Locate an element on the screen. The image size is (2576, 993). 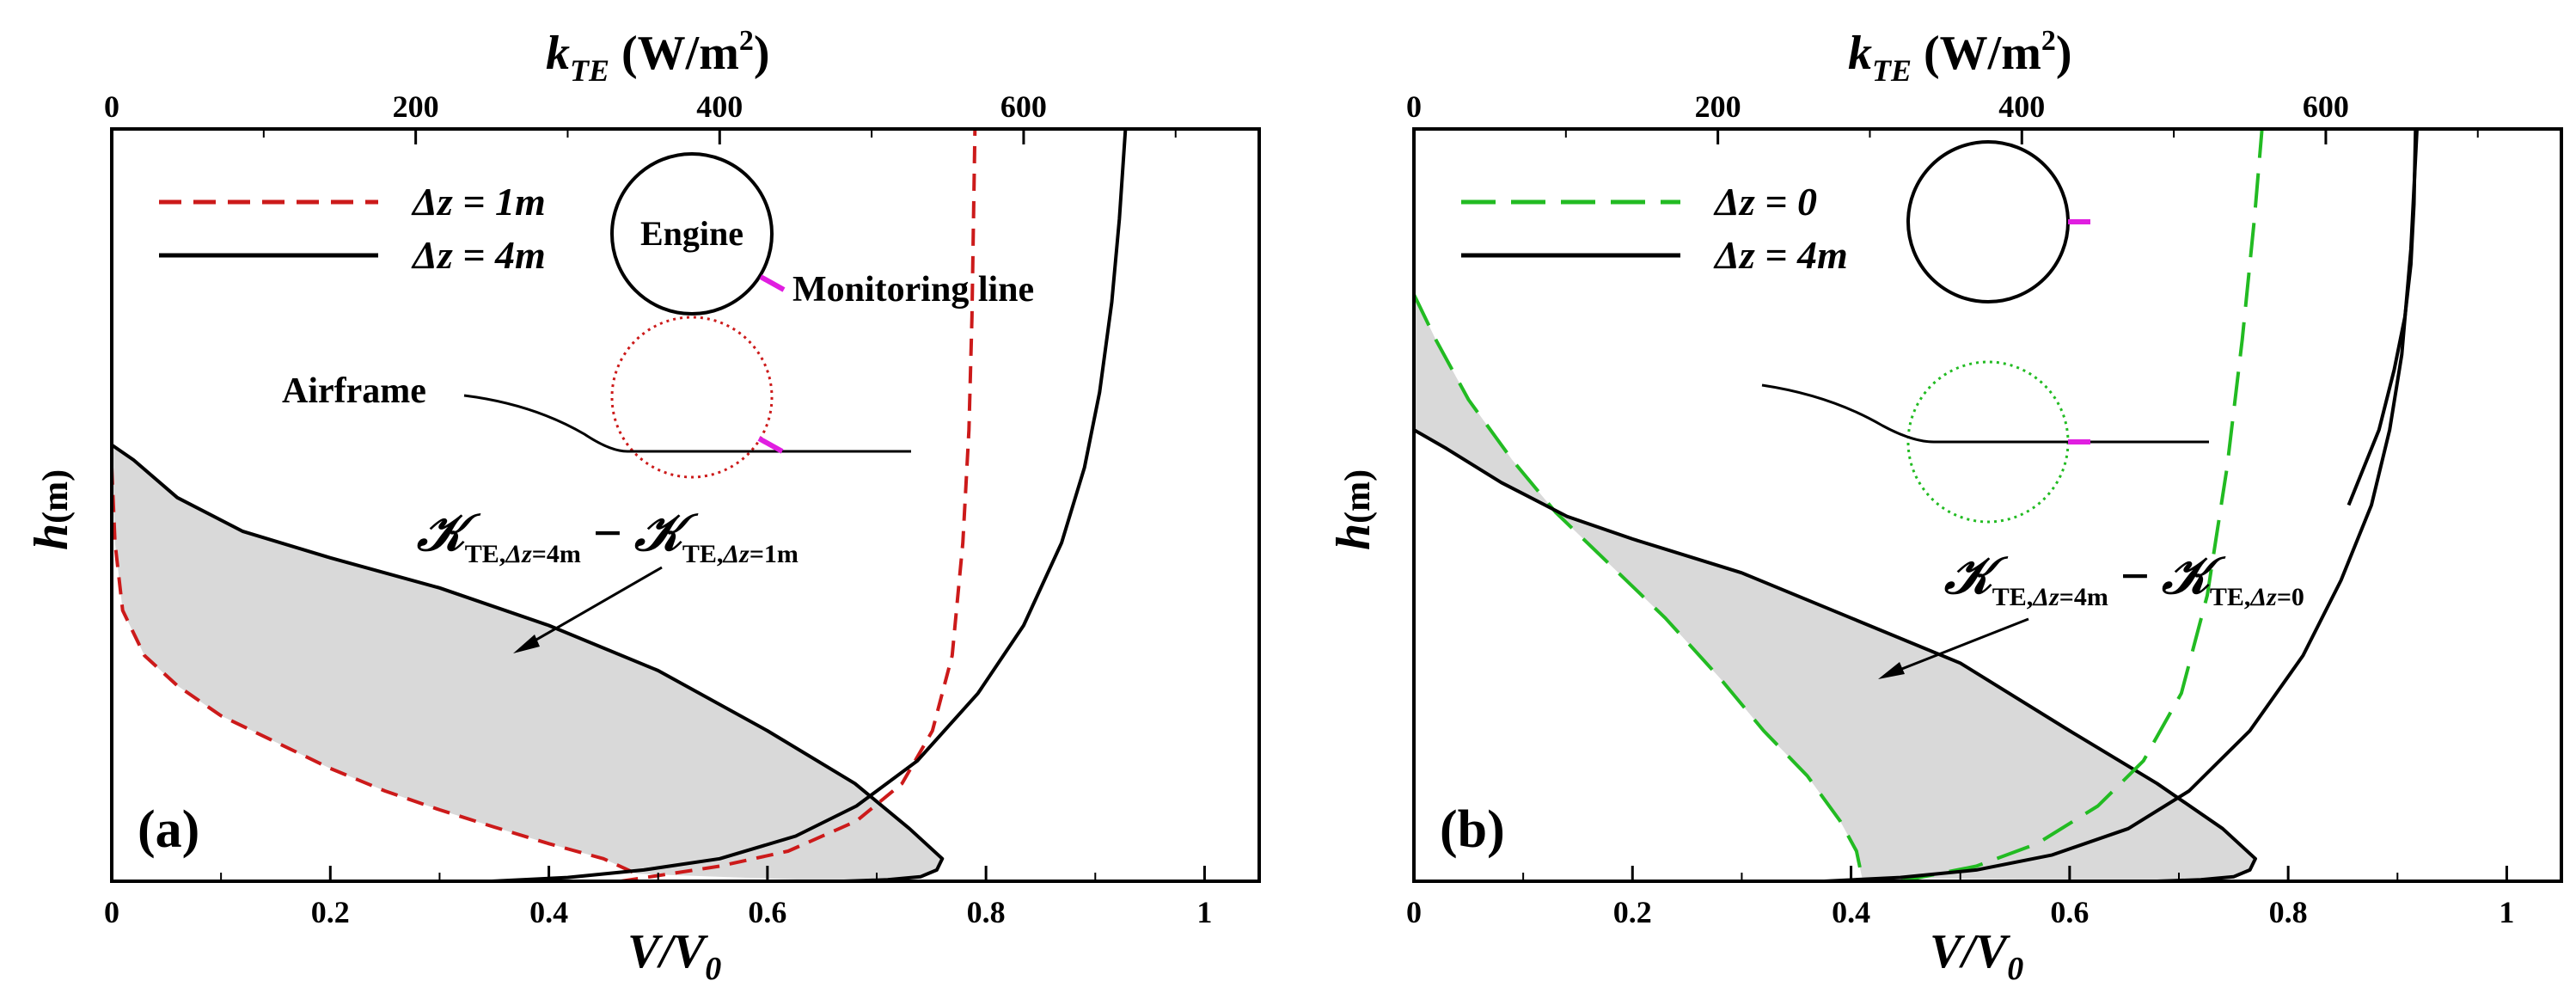
xlabel-top-main-b: k is located at coordinates (1860, 53).